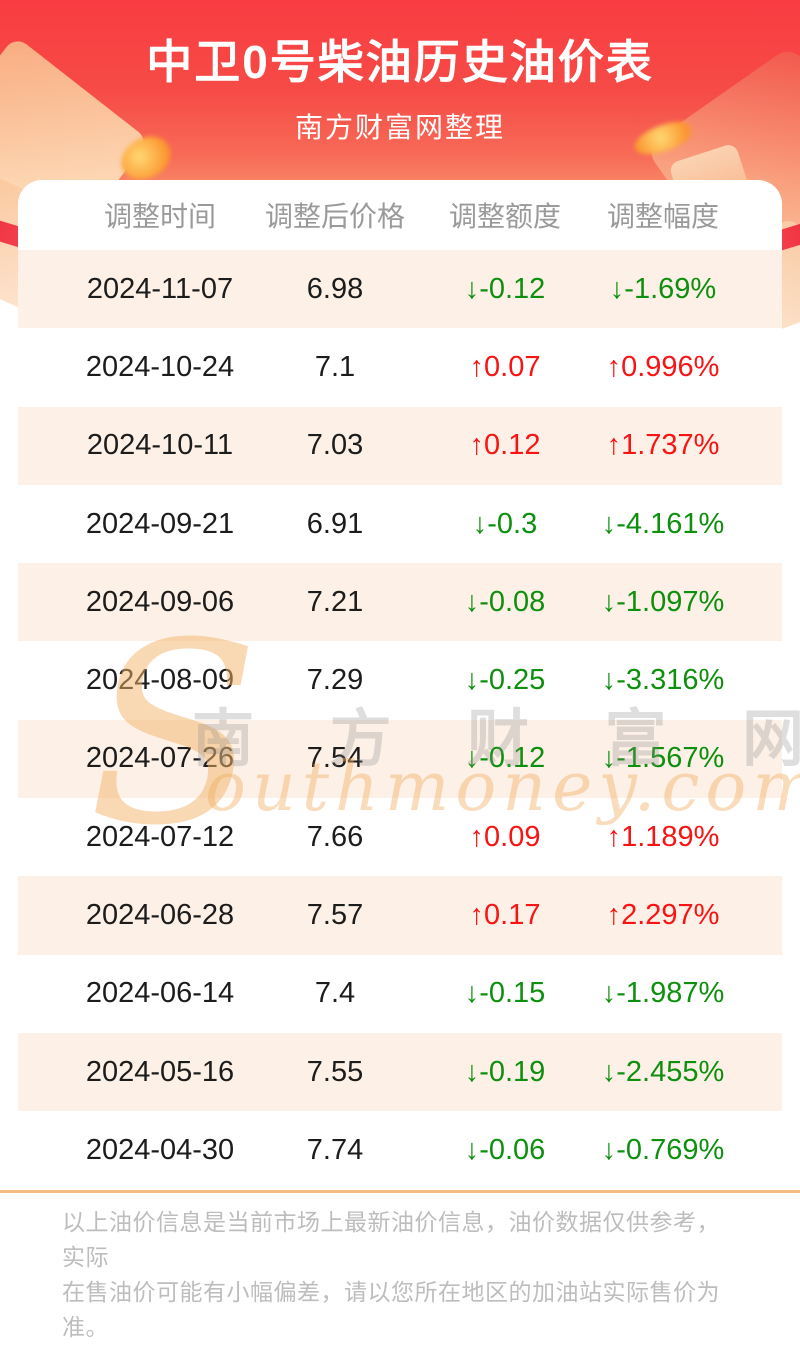 Image resolution: width=800 pixels, height=1345 pixels. What do you see at coordinates (335, 445) in the screenshot?
I see `cell-price: 7.03` at bounding box center [335, 445].